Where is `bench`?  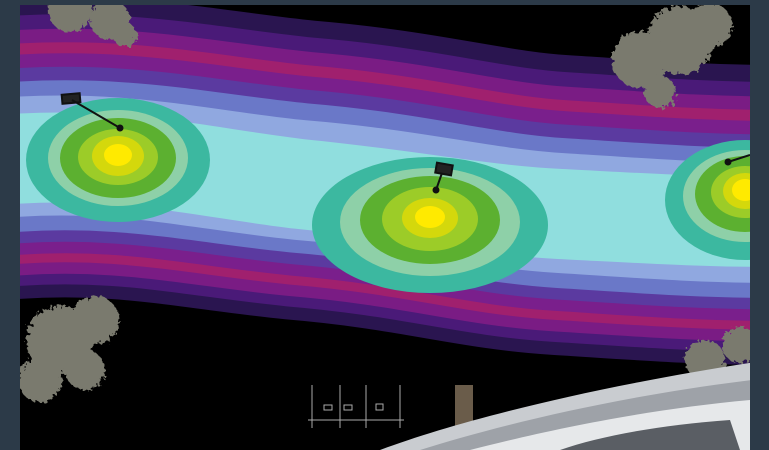 bench is located at coordinates (356, 406).